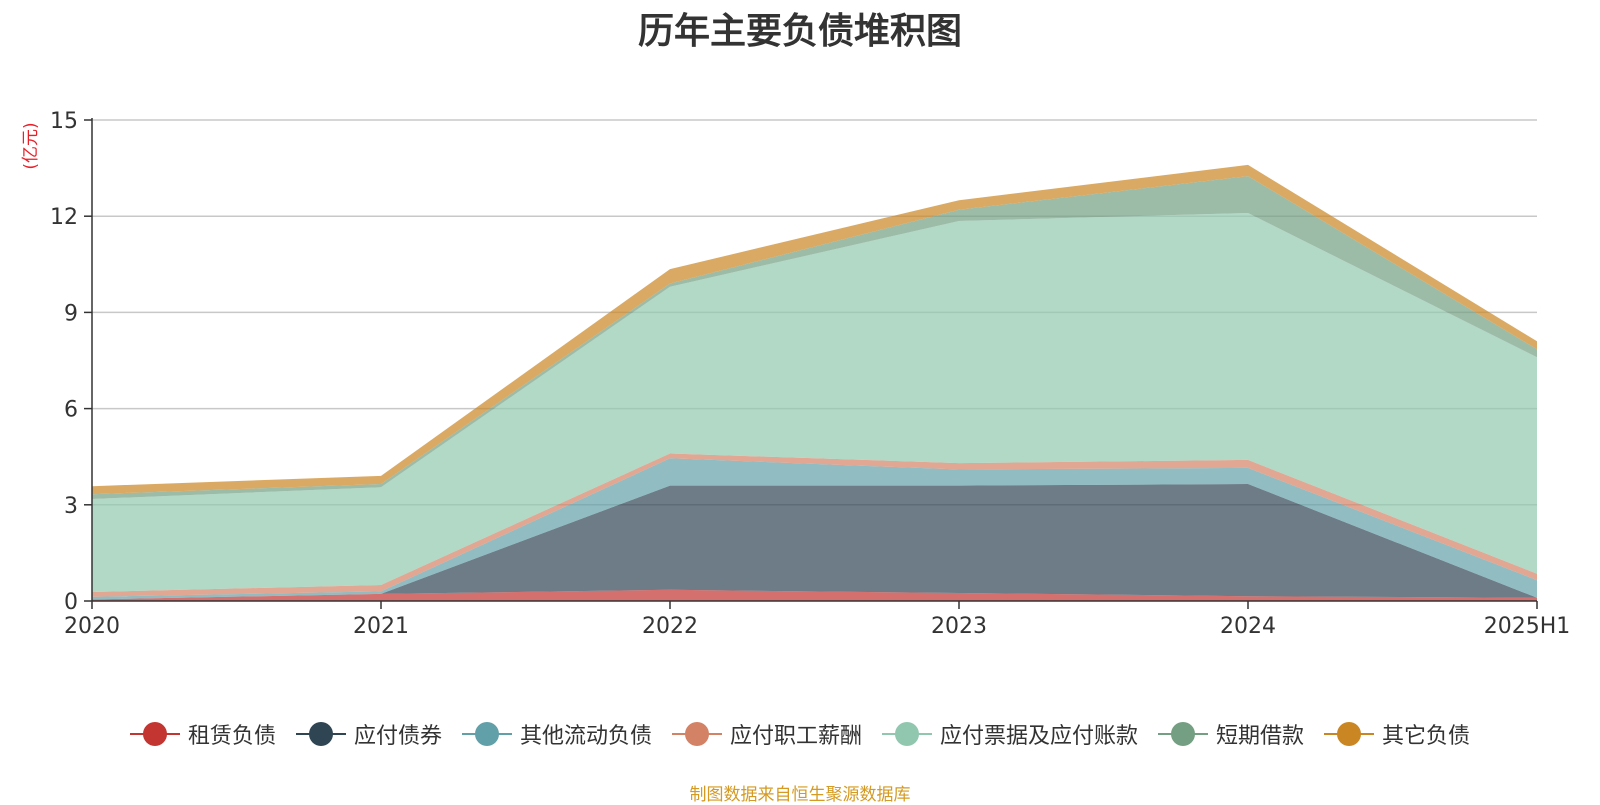 The image size is (1600, 805). I want to click on y-tick-label: 6, so click(71, 410).